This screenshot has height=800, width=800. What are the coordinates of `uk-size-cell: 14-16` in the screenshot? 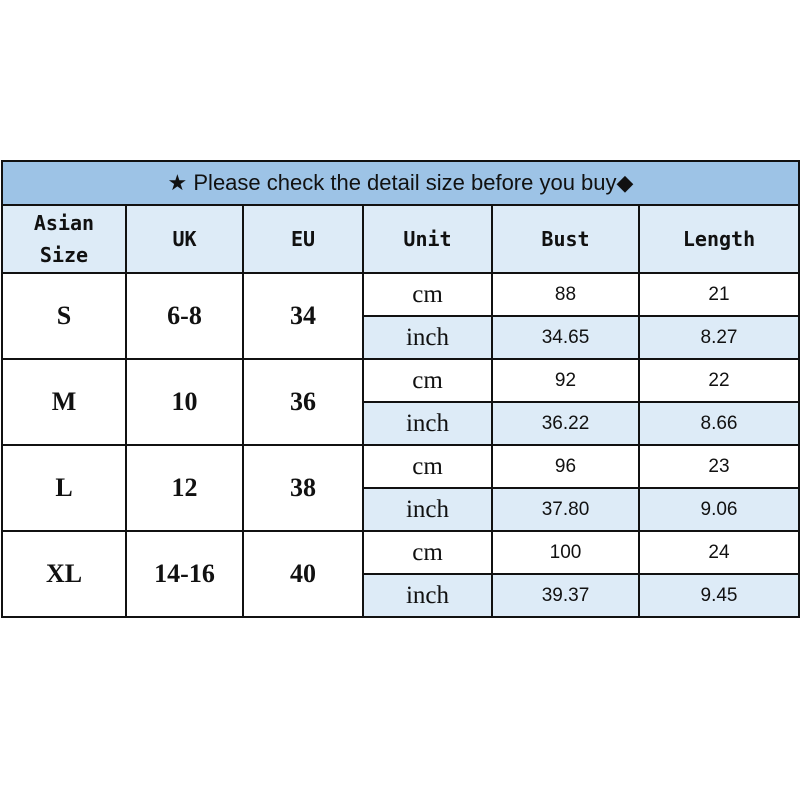 It's located at (184, 574).